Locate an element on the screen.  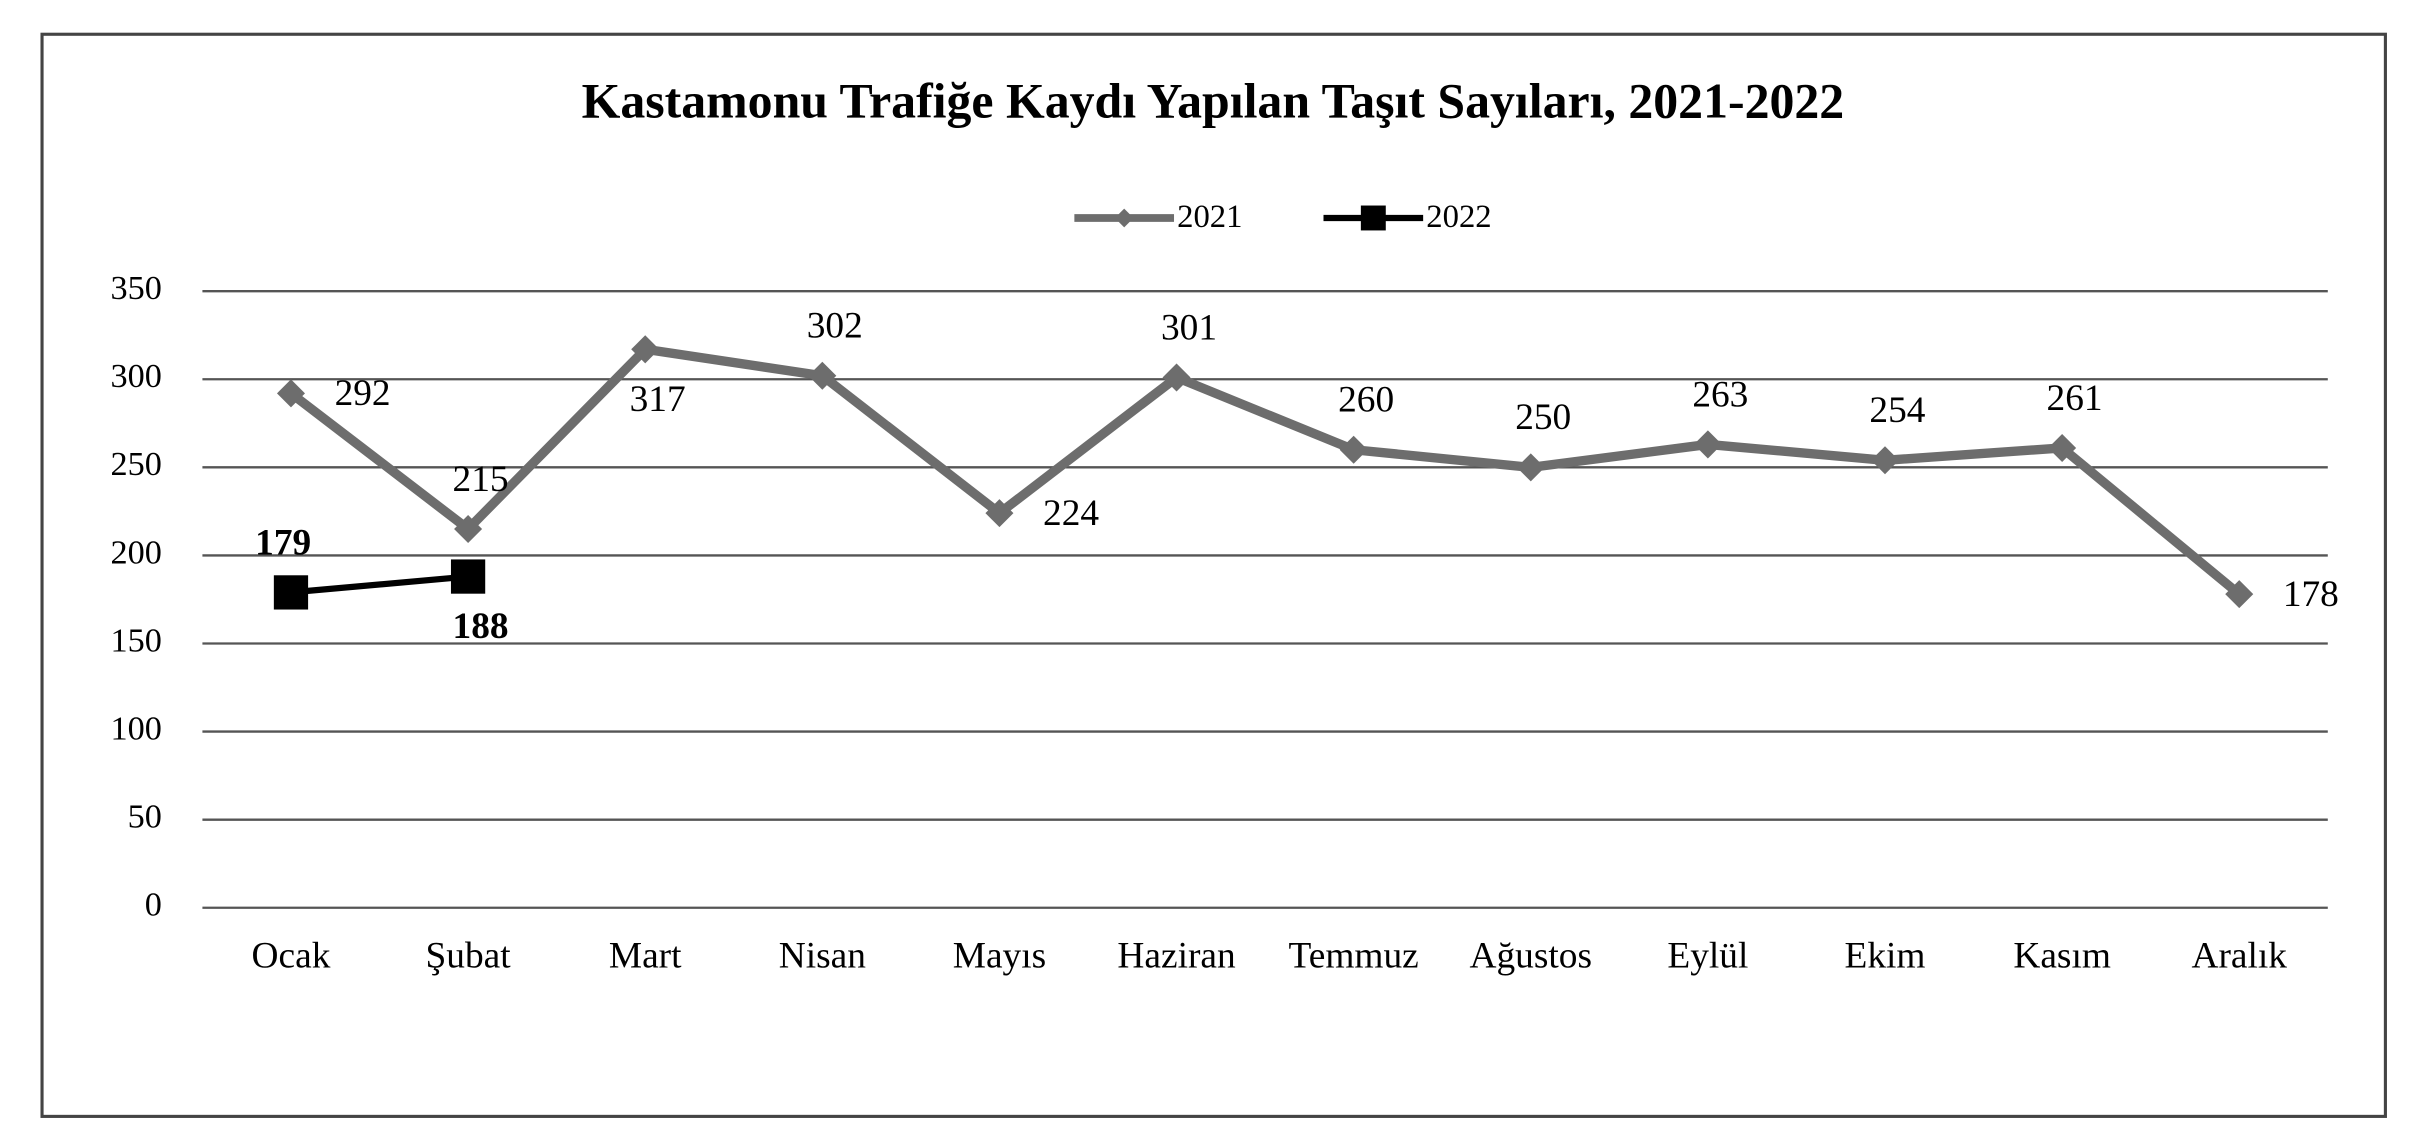
x-tick-label: Nisan is located at coordinates (822, 956).